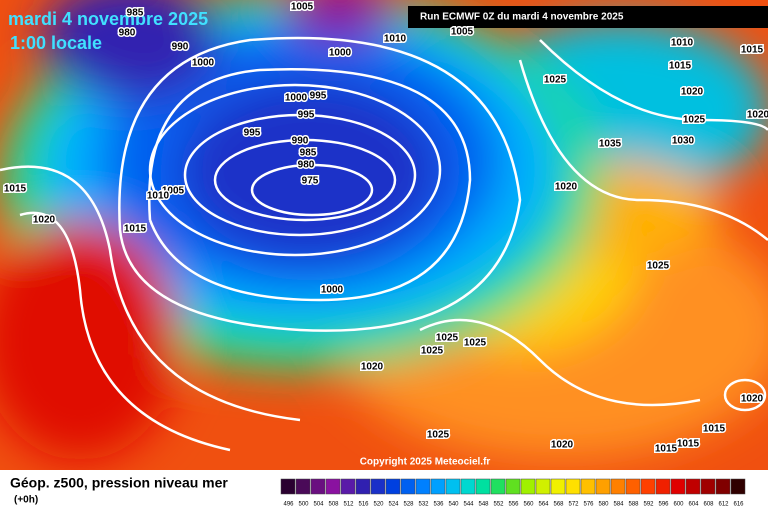 The image size is (768, 517). I want to click on scale-label: 616, so click(738, 505).